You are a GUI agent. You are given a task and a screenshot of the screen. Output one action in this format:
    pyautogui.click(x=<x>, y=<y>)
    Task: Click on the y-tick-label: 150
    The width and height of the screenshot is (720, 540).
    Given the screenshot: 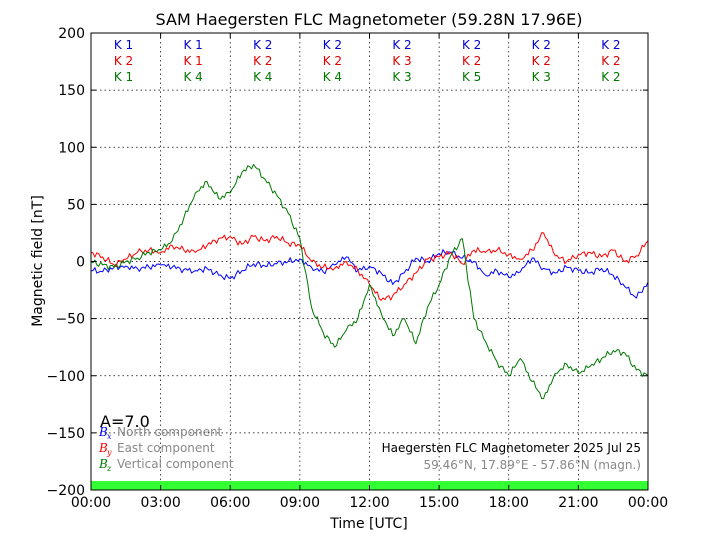 What is the action you would take?
    pyautogui.click(x=71, y=91)
    